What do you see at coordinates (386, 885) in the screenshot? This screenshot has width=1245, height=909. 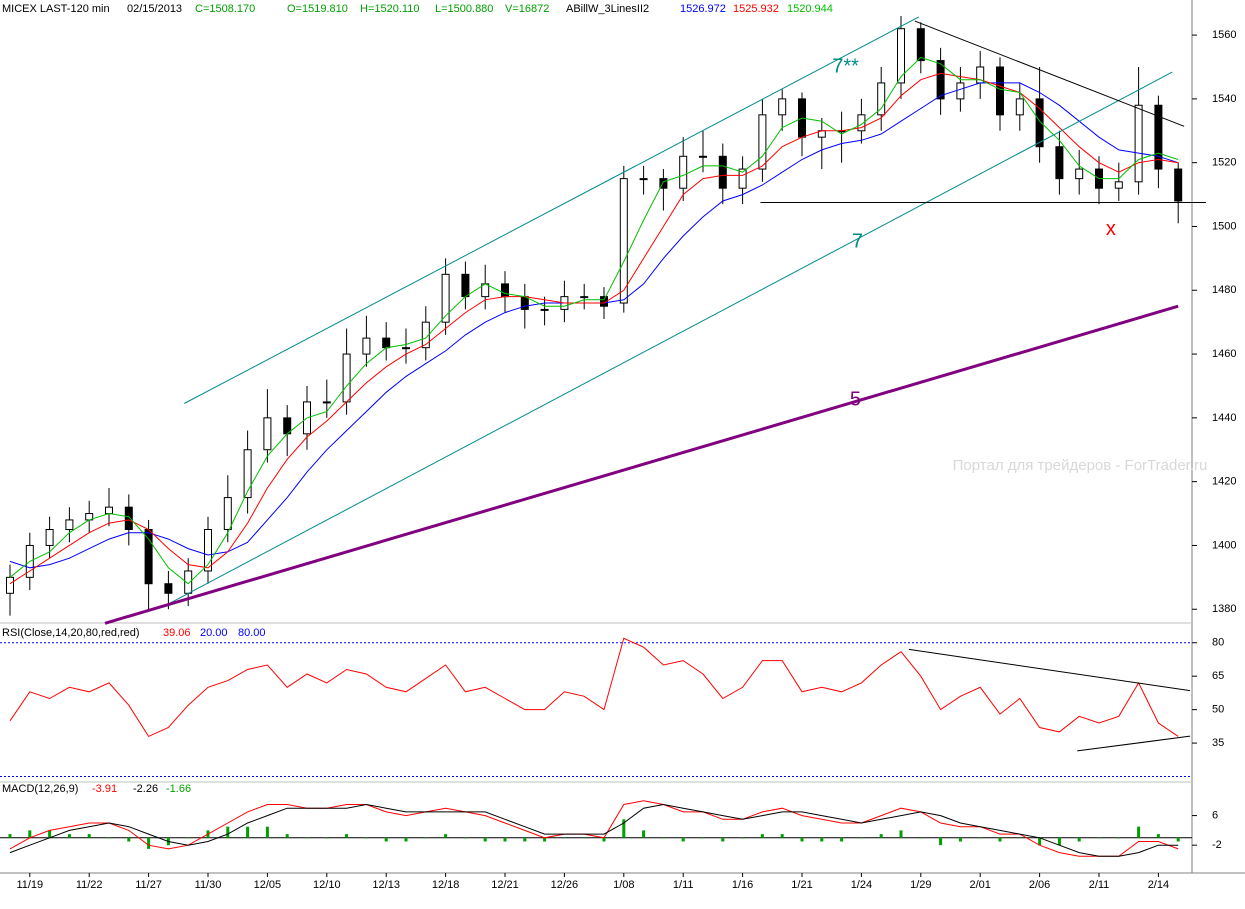 I see `x-tick-label: 12/13` at bounding box center [386, 885].